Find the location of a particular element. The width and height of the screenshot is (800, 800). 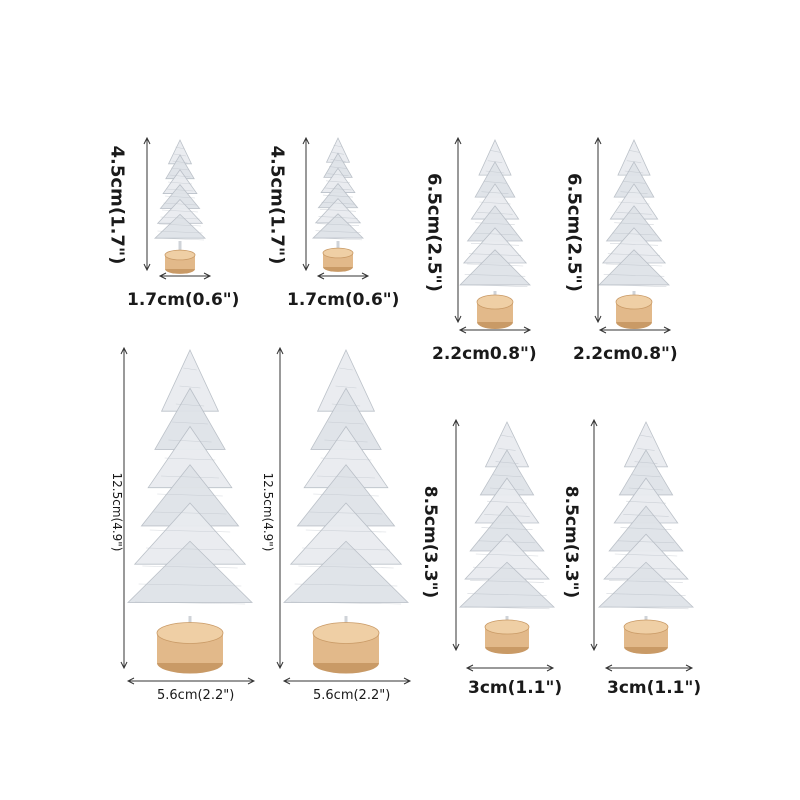

dim-height-3-arrow-bottom is located at coordinates (458, 319).